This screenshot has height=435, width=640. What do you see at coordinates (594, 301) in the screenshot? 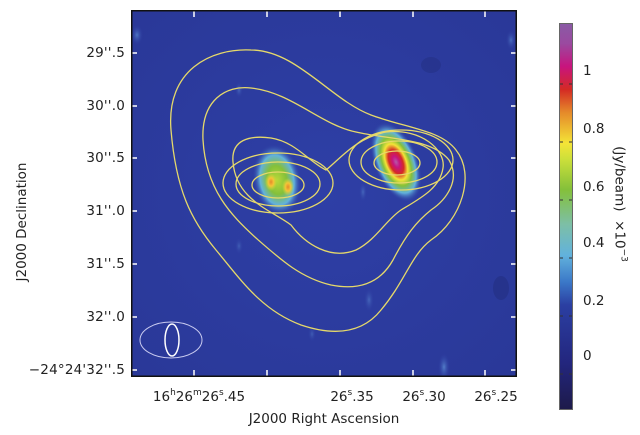
I see `colorbar-tick-label: 0.2` at bounding box center [594, 301].